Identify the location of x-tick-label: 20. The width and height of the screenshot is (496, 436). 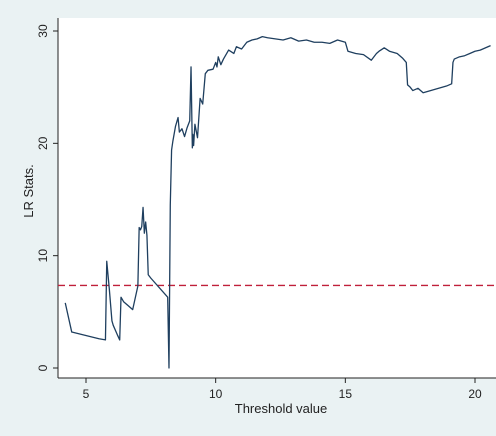
(475, 394).